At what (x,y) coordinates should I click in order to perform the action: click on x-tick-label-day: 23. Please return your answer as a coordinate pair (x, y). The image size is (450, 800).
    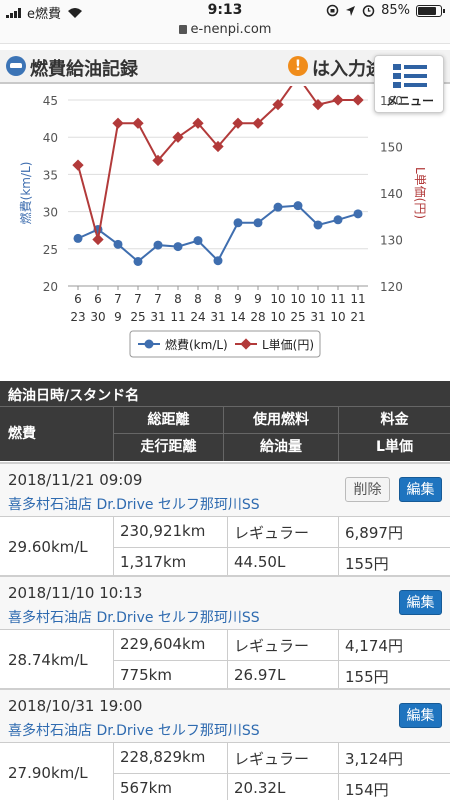
    Looking at the image, I should click on (77, 317).